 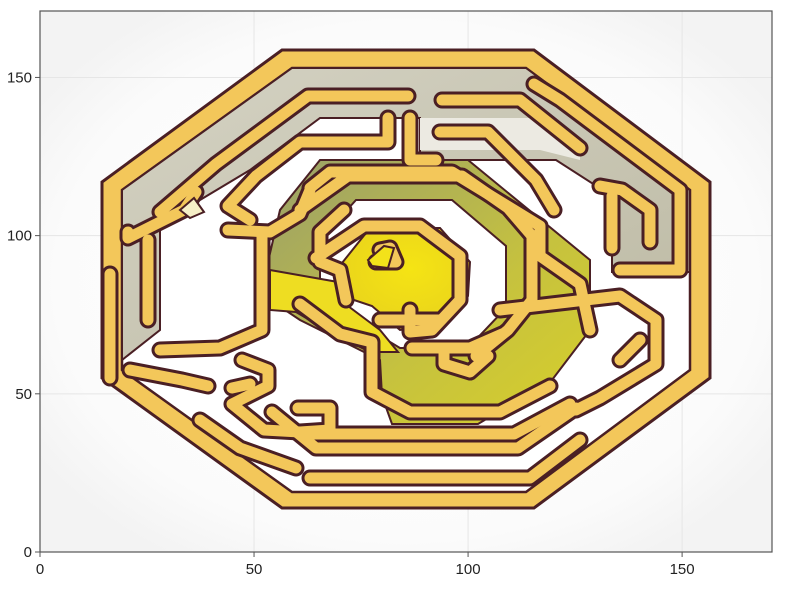 What do you see at coordinates (40, 569) in the screenshot?
I see `x-tick-label: 0` at bounding box center [40, 569].